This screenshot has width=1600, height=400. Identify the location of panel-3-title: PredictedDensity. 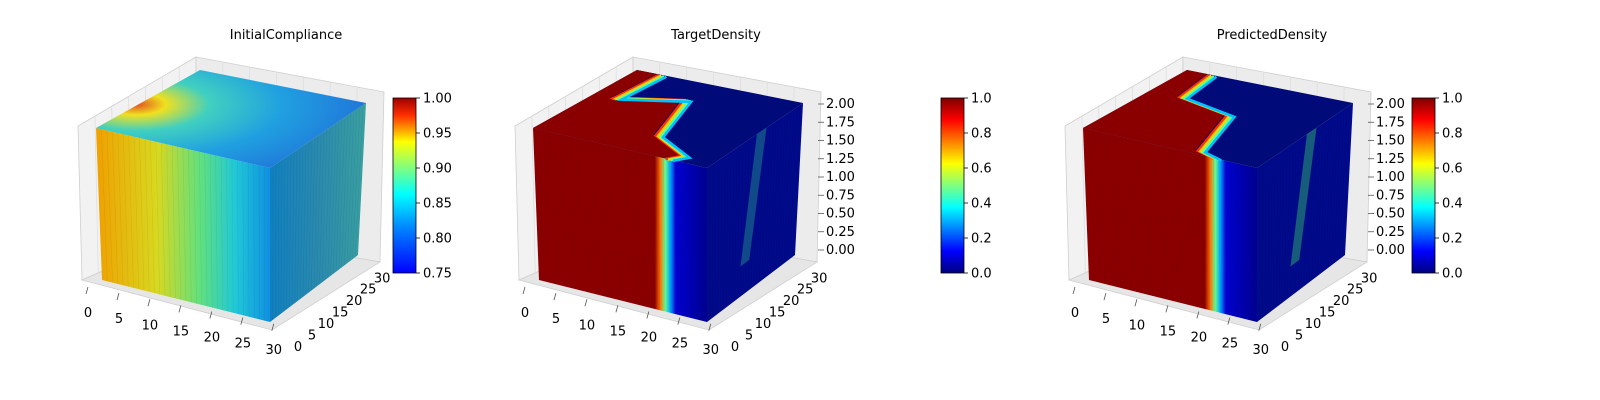
(1272, 35).